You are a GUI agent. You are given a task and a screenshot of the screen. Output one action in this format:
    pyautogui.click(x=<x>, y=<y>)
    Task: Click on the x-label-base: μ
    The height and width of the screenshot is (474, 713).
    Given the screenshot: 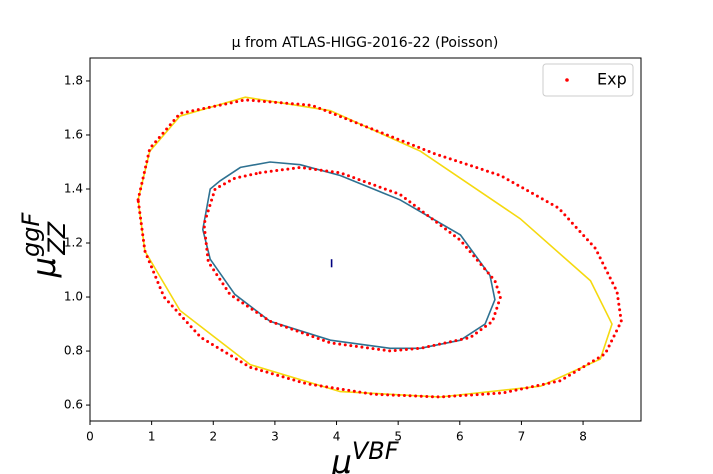 What is the action you would take?
    pyautogui.click(x=340, y=458)
    